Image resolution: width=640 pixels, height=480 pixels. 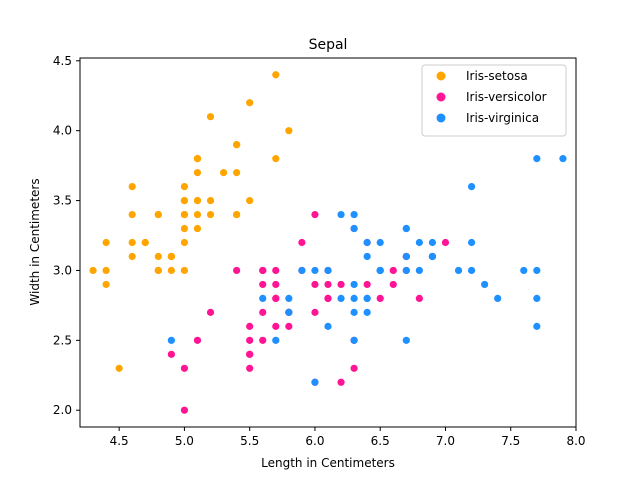 What do you see at coordinates (314, 441) in the screenshot?
I see `x-tick-label-3: 6.0` at bounding box center [314, 441].